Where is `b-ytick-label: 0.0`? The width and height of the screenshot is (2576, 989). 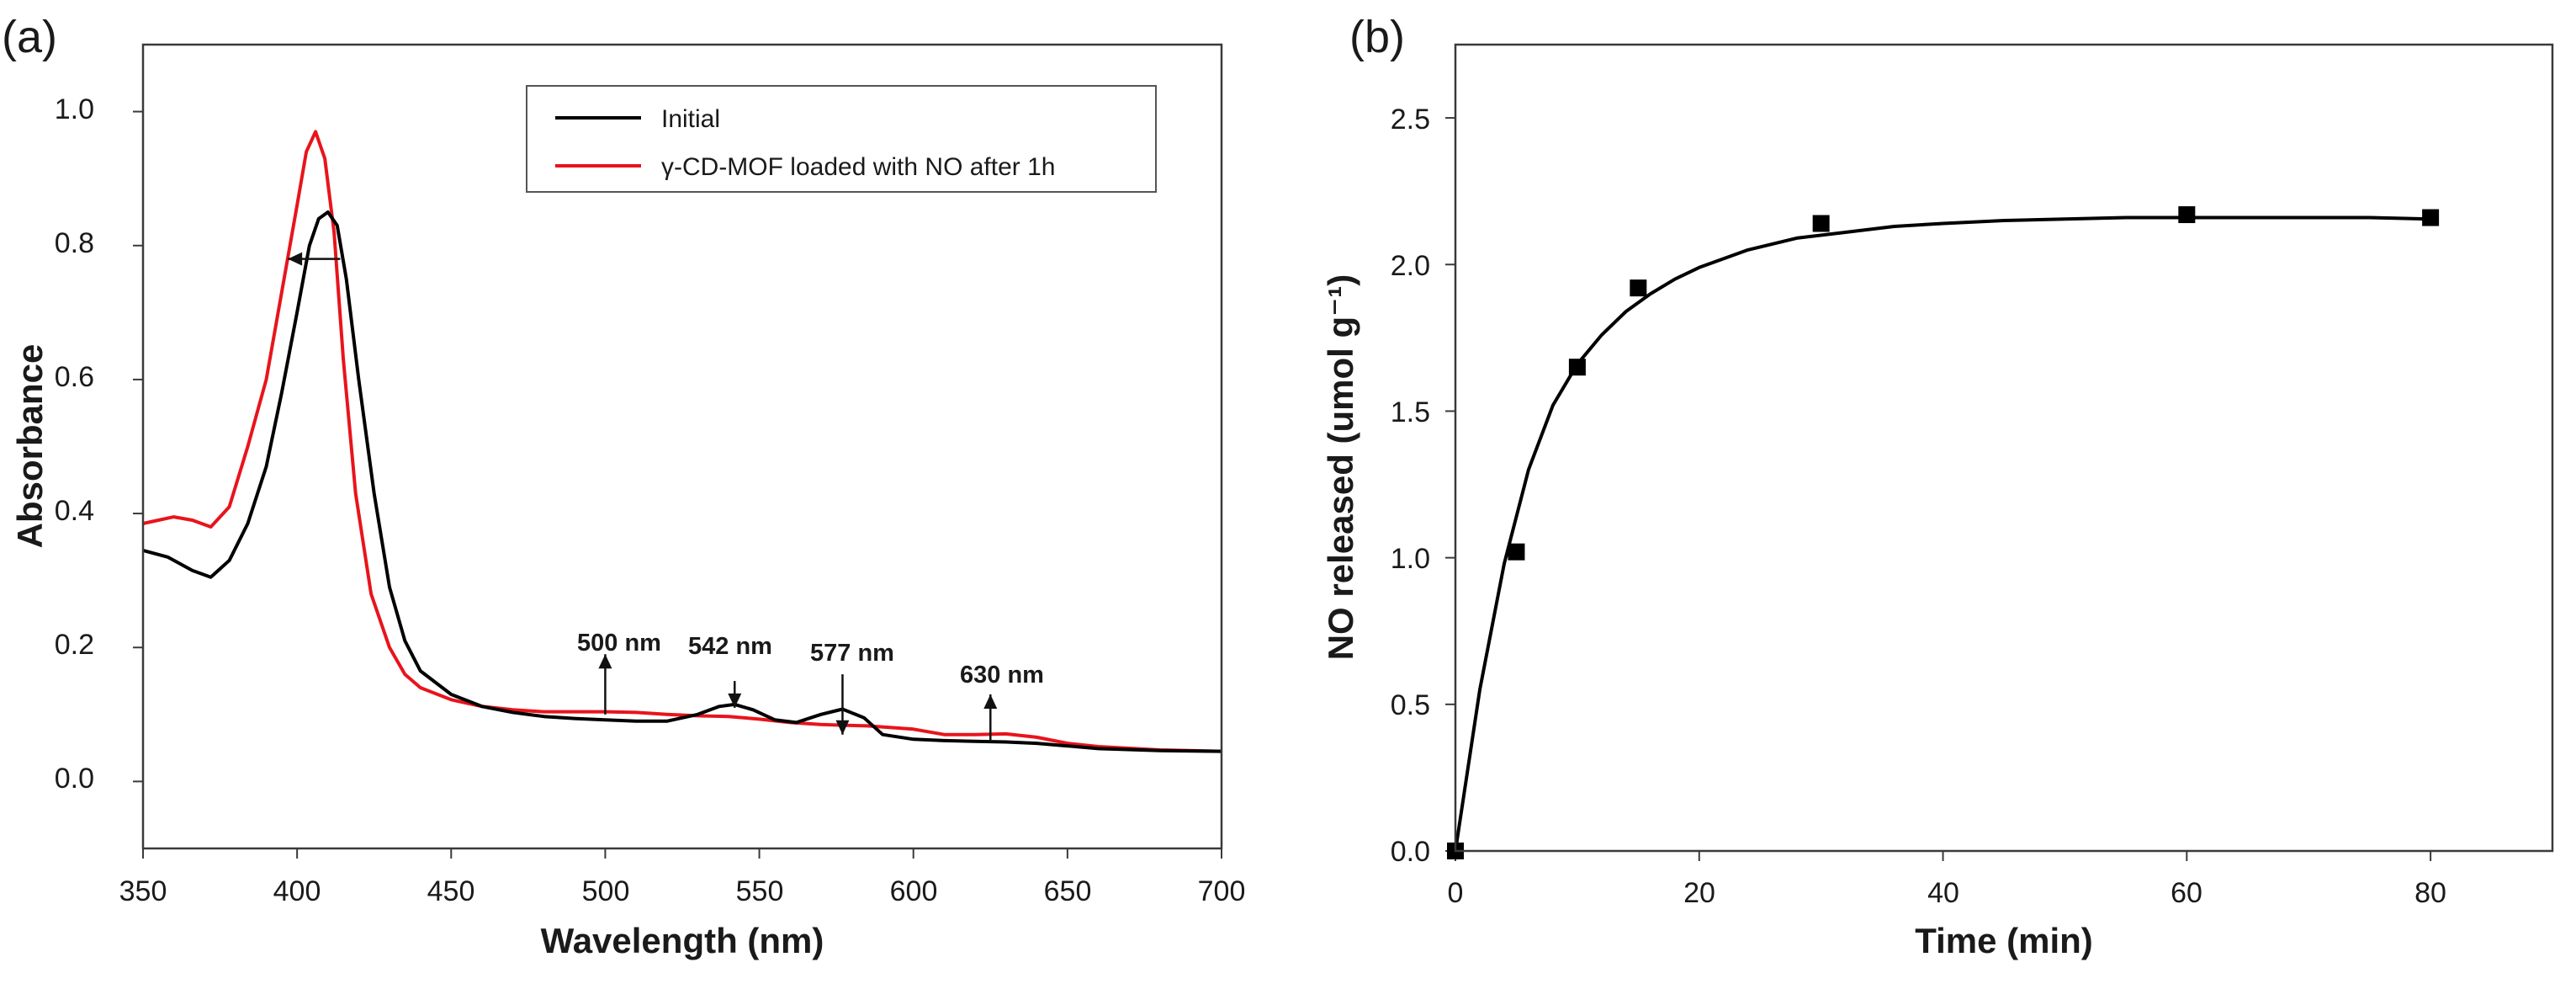 b-ytick-label: 0.0 is located at coordinates (1410, 852).